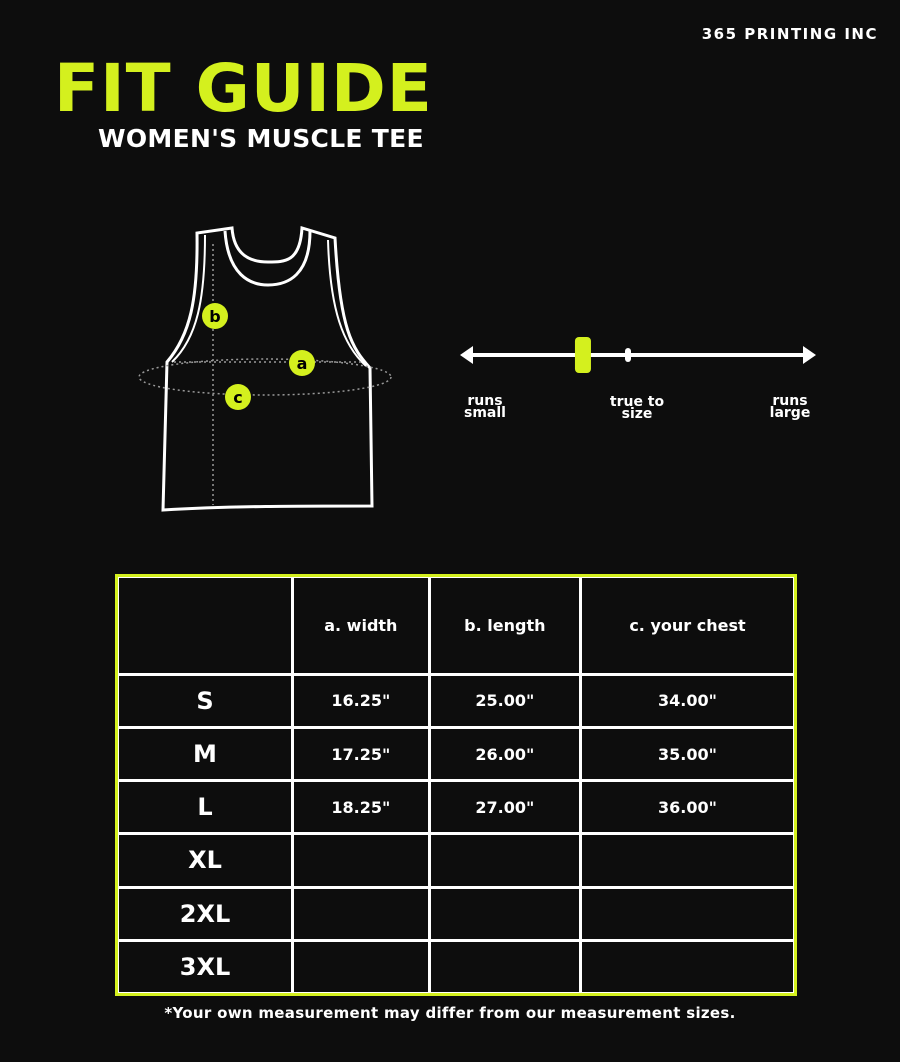  I want to click on value-cell: 16.25", so click(361, 701).